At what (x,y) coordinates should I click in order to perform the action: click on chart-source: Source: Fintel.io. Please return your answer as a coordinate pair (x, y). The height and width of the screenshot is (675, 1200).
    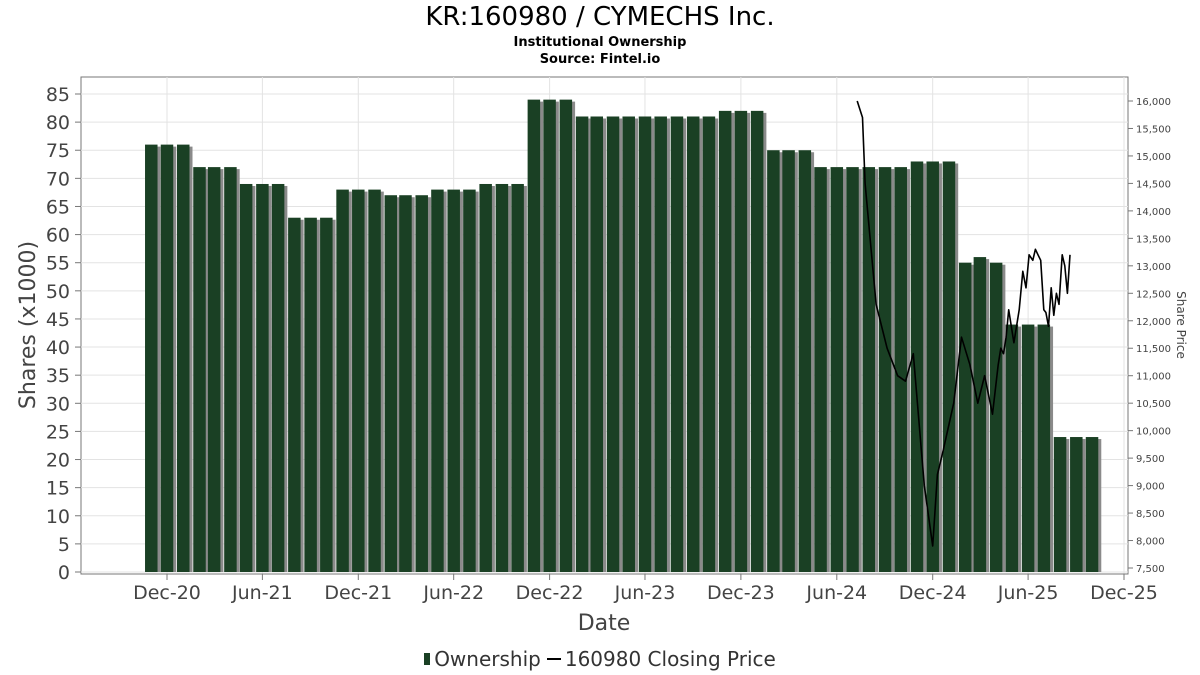
    Looking at the image, I should click on (600, 59).